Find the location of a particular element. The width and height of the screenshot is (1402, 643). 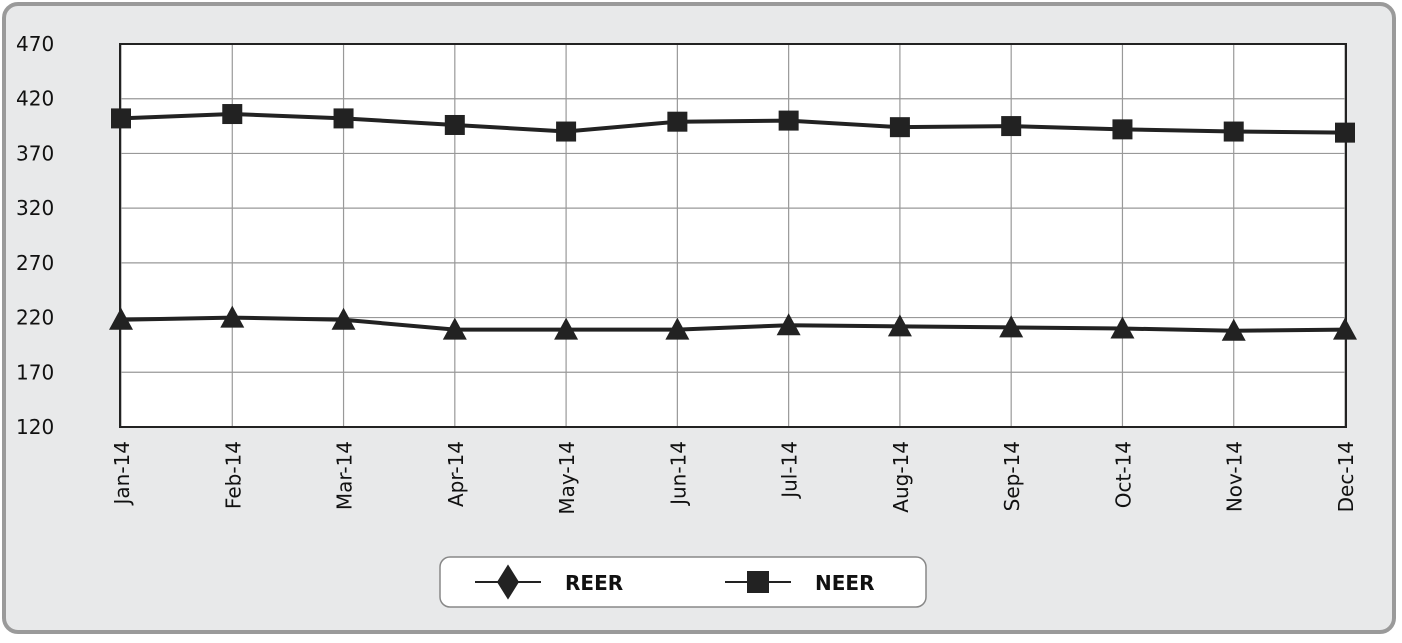

x-tick-label: May-14 is located at coordinates (567, 478).